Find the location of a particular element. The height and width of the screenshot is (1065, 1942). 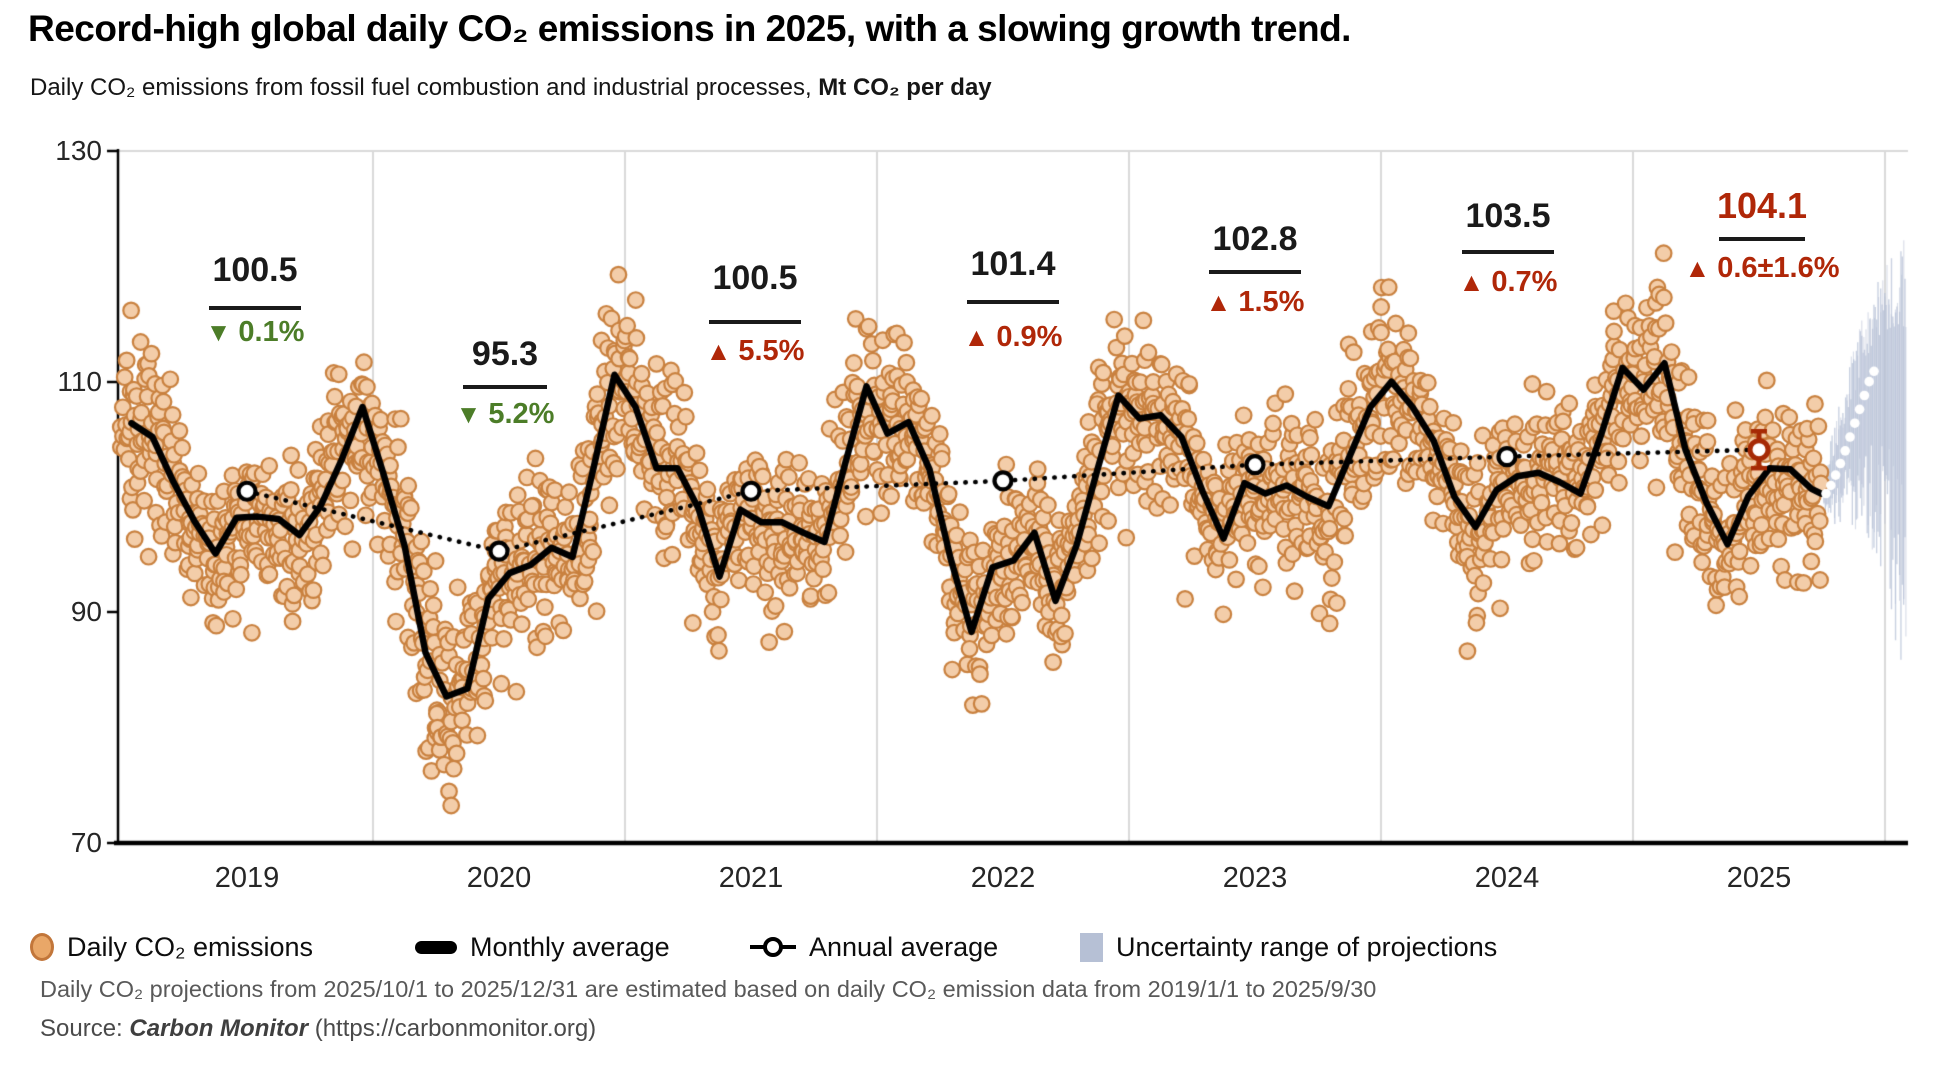

legend-item-annual: Annual average is located at coordinates (874, 947).